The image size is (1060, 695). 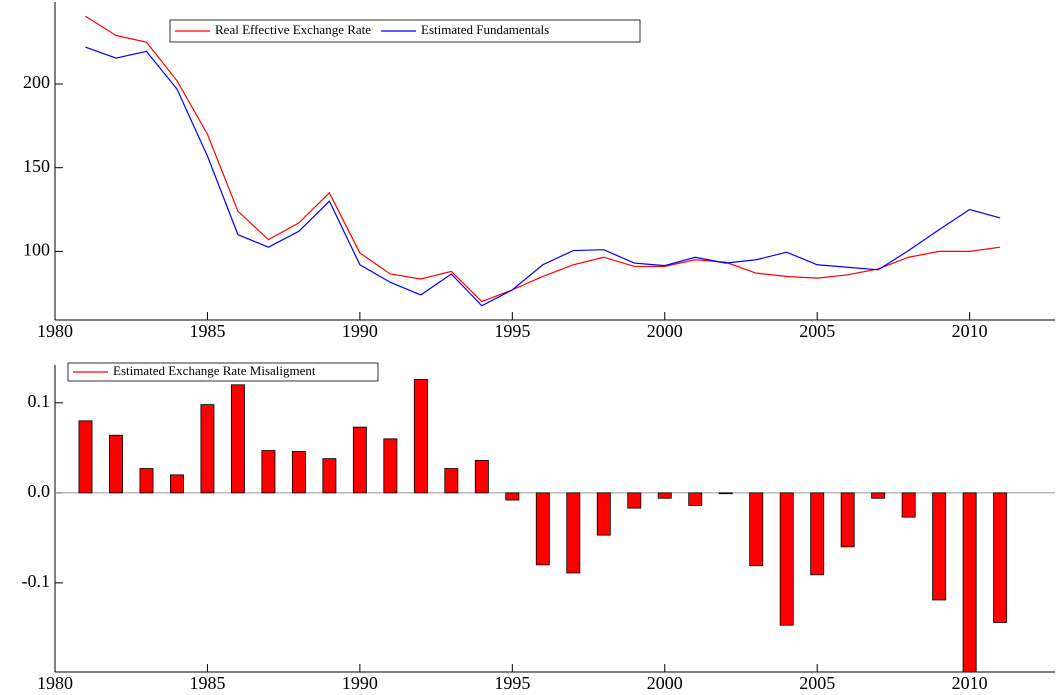 I want to click on y-tick-label: 0.1, so click(x=39, y=401).